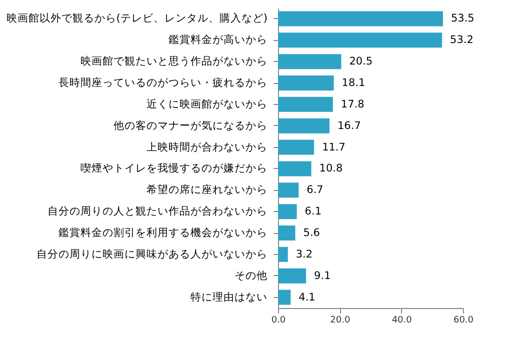 The height and width of the screenshot is (340, 525). What do you see at coordinates (462, 18) in the screenshot?
I see `data-label: 53.5` at bounding box center [462, 18].